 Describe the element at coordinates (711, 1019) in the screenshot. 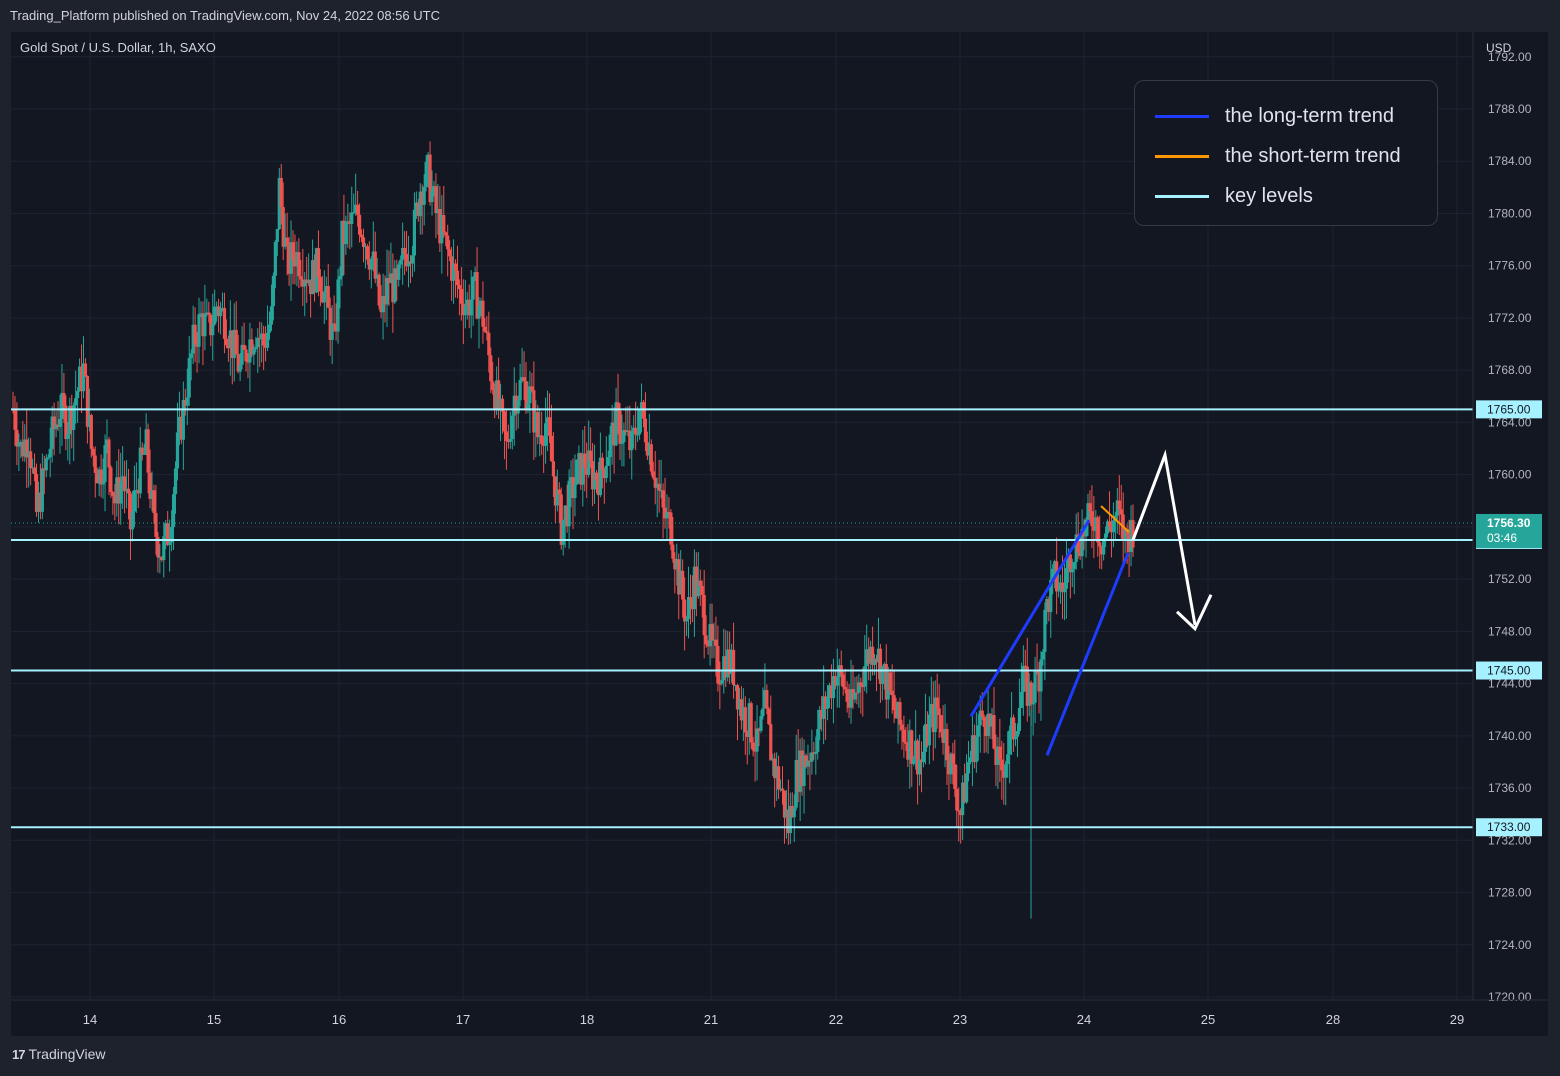

I see `time-tick-label: 21` at that location.